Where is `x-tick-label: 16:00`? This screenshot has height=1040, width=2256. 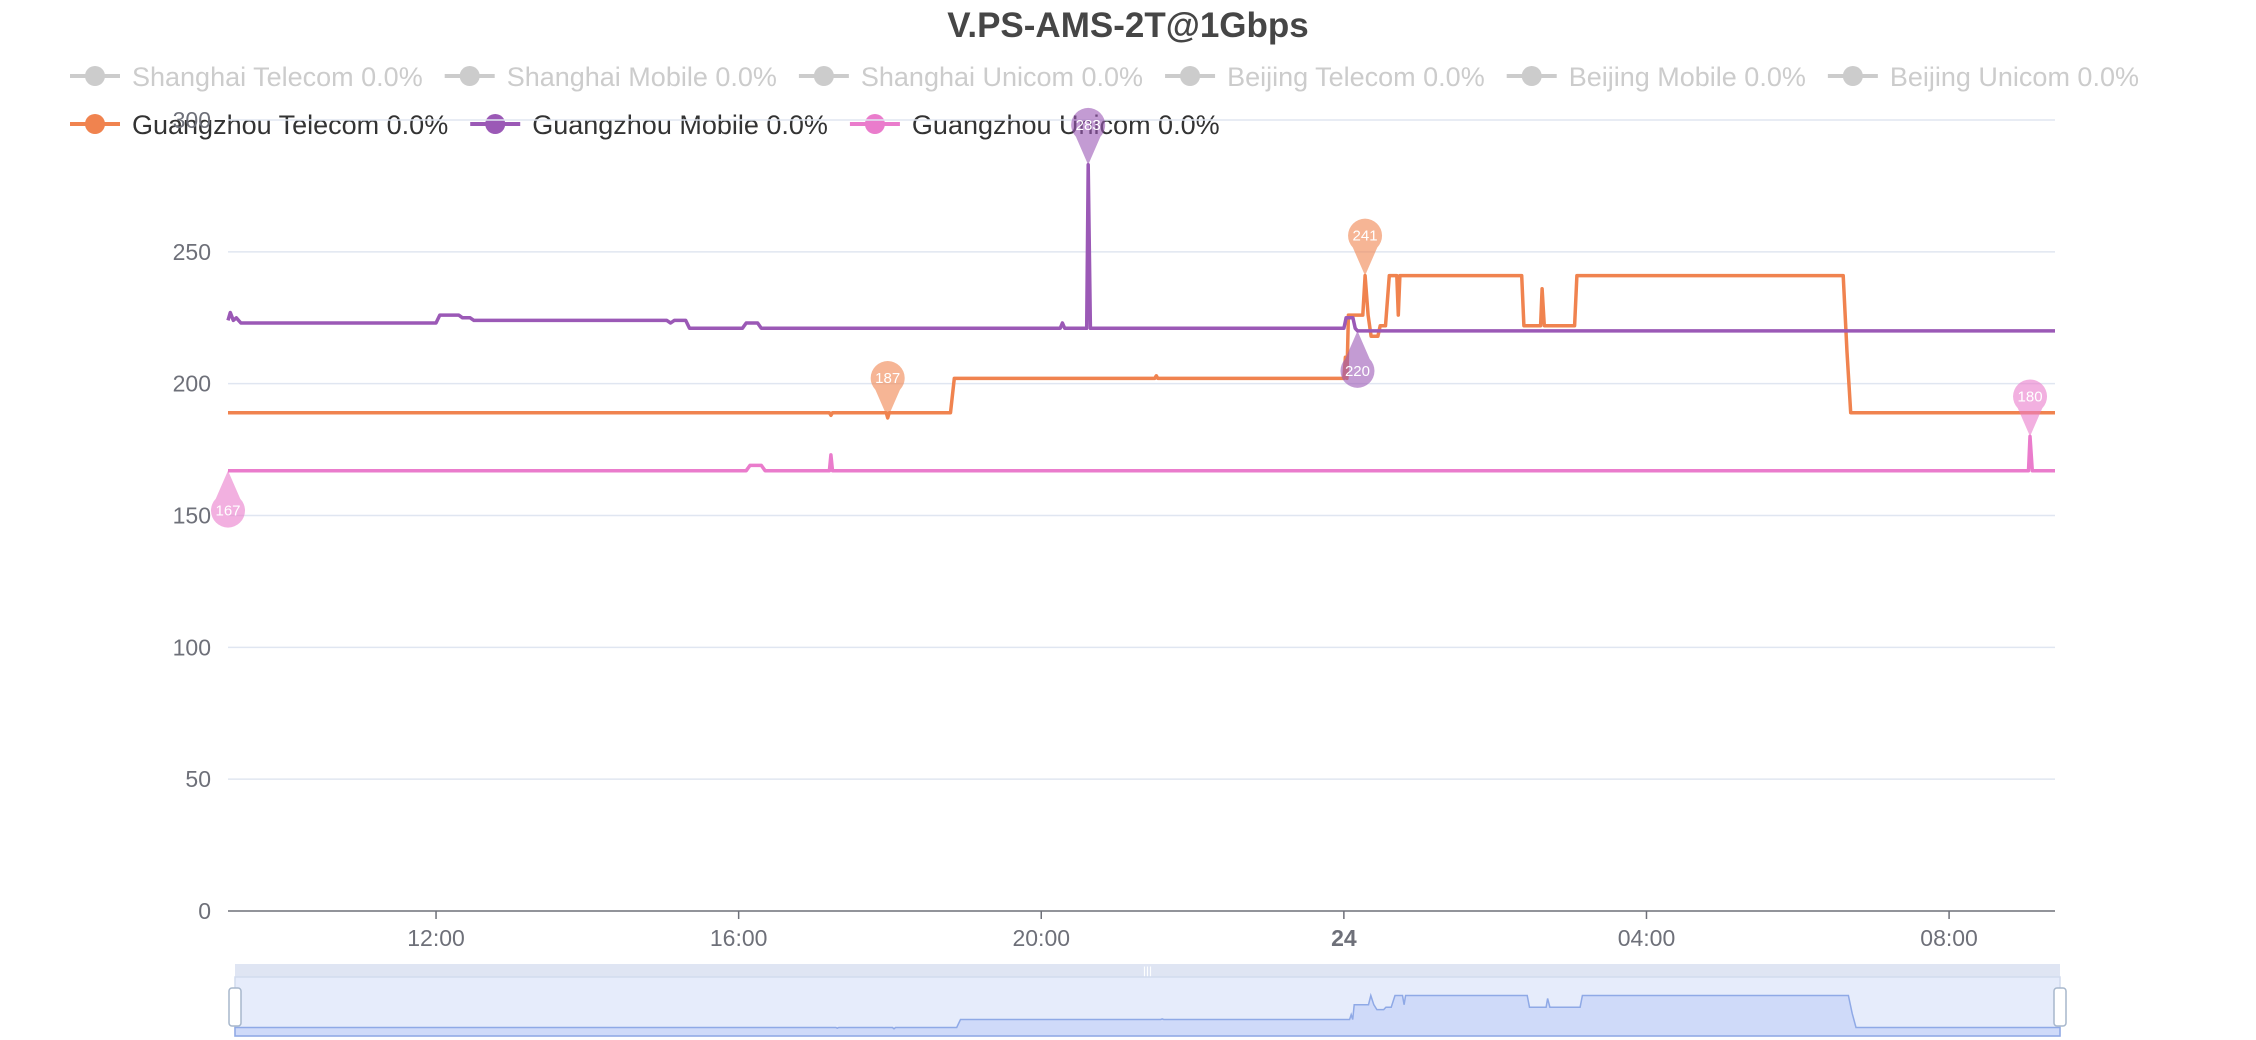 x-tick-label: 16:00 is located at coordinates (739, 938).